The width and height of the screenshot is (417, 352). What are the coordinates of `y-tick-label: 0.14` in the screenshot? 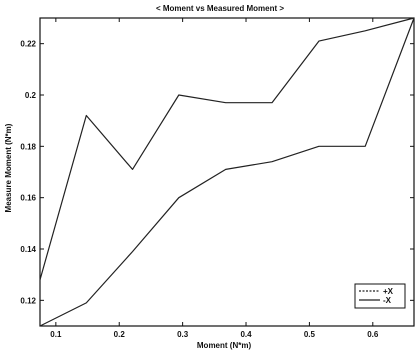 It's located at (28, 249).